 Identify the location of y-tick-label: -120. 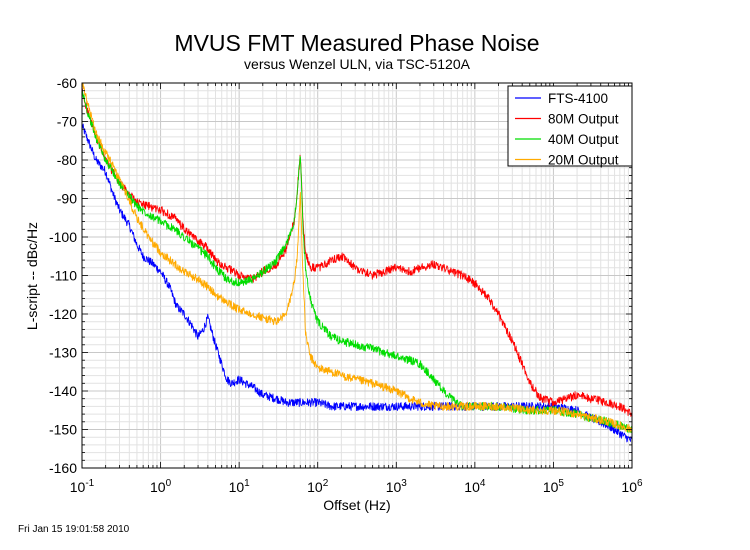
(63, 314).